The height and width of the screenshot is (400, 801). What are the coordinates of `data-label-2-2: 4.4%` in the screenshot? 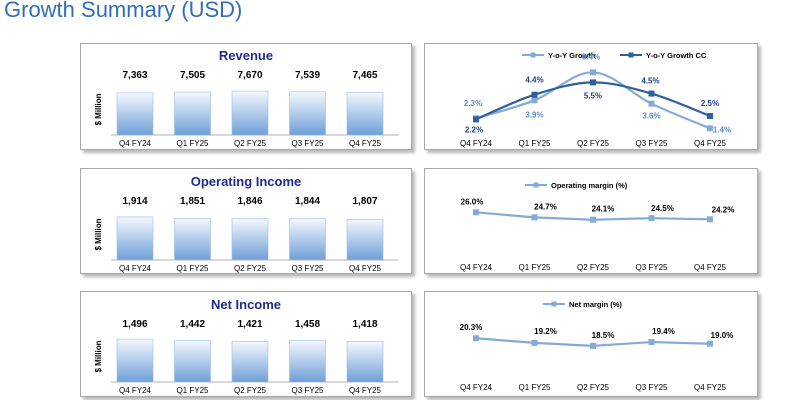 It's located at (534, 80).